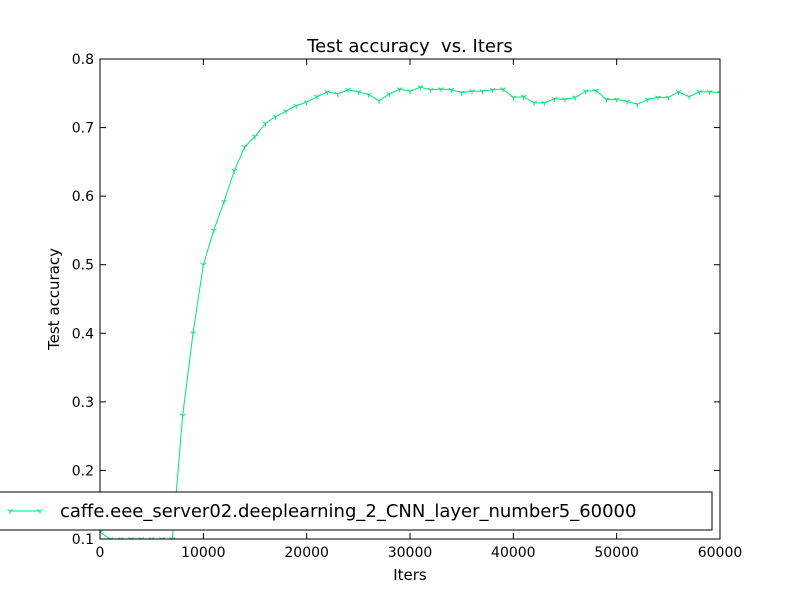 The height and width of the screenshot is (600, 800). What do you see at coordinates (83, 471) in the screenshot?
I see `y-tick-label: 0.2` at bounding box center [83, 471].